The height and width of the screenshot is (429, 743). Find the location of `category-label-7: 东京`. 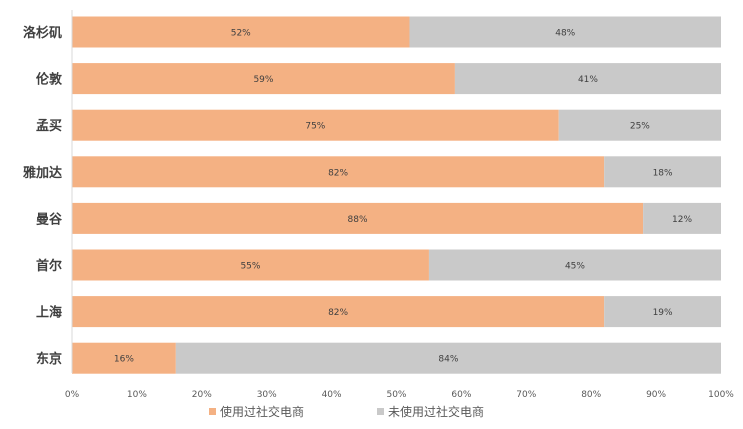

category-label-7: 东京 is located at coordinates (49, 359).